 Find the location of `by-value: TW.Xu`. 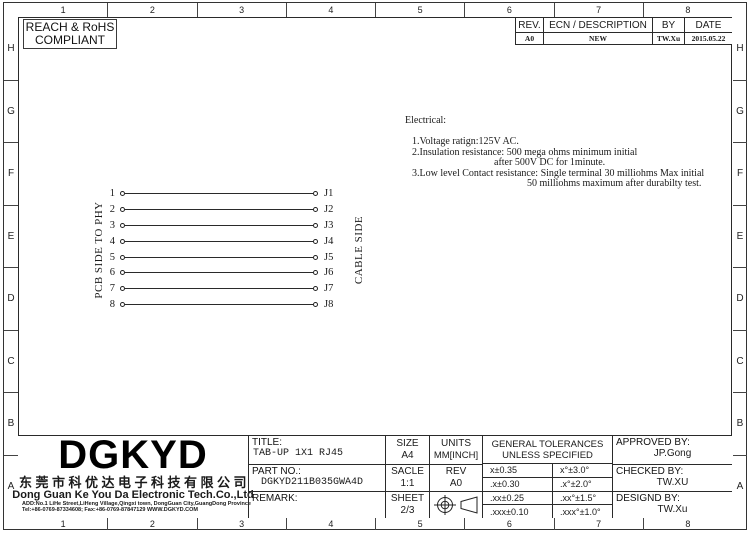

by-value: TW.Xu is located at coordinates (669, 38).